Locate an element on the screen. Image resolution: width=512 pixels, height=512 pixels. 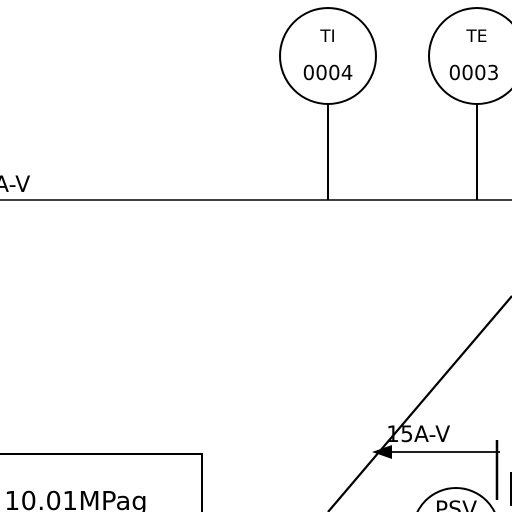
branch-line-label: 15A-V is located at coordinates (418, 435).